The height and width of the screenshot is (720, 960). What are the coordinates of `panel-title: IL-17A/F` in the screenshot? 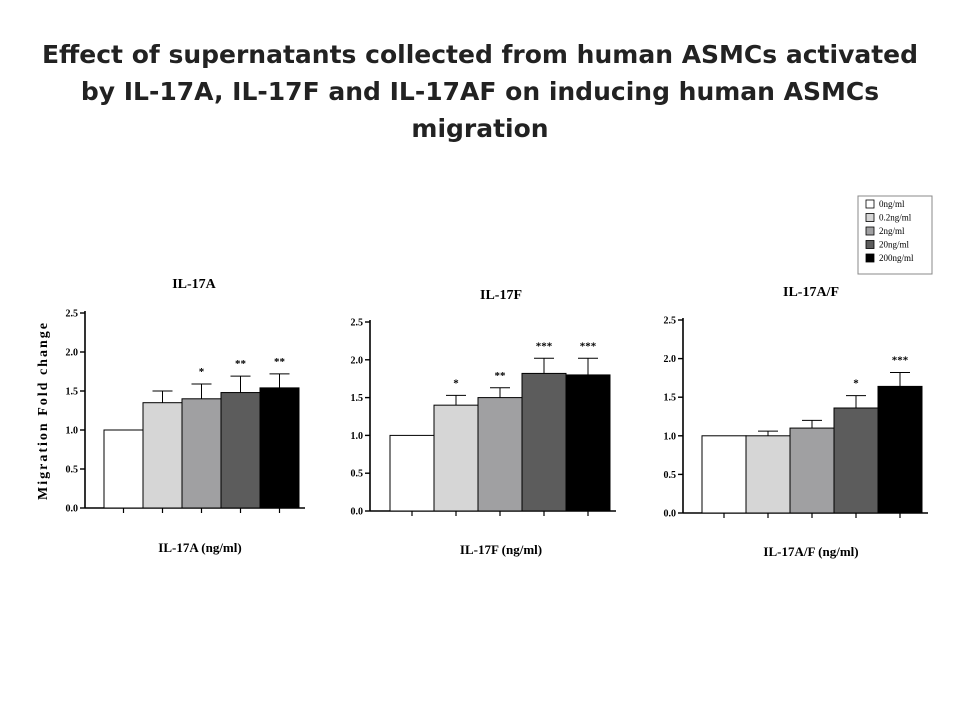 It's located at (811, 292).